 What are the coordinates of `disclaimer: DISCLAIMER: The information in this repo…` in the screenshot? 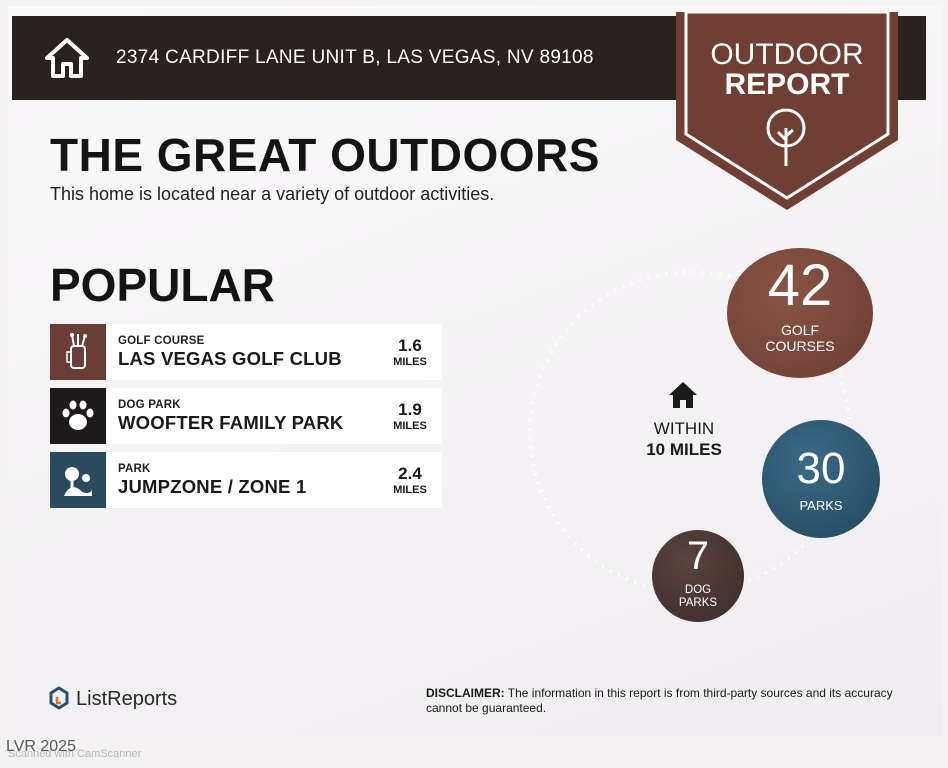 It's located at (666, 701).